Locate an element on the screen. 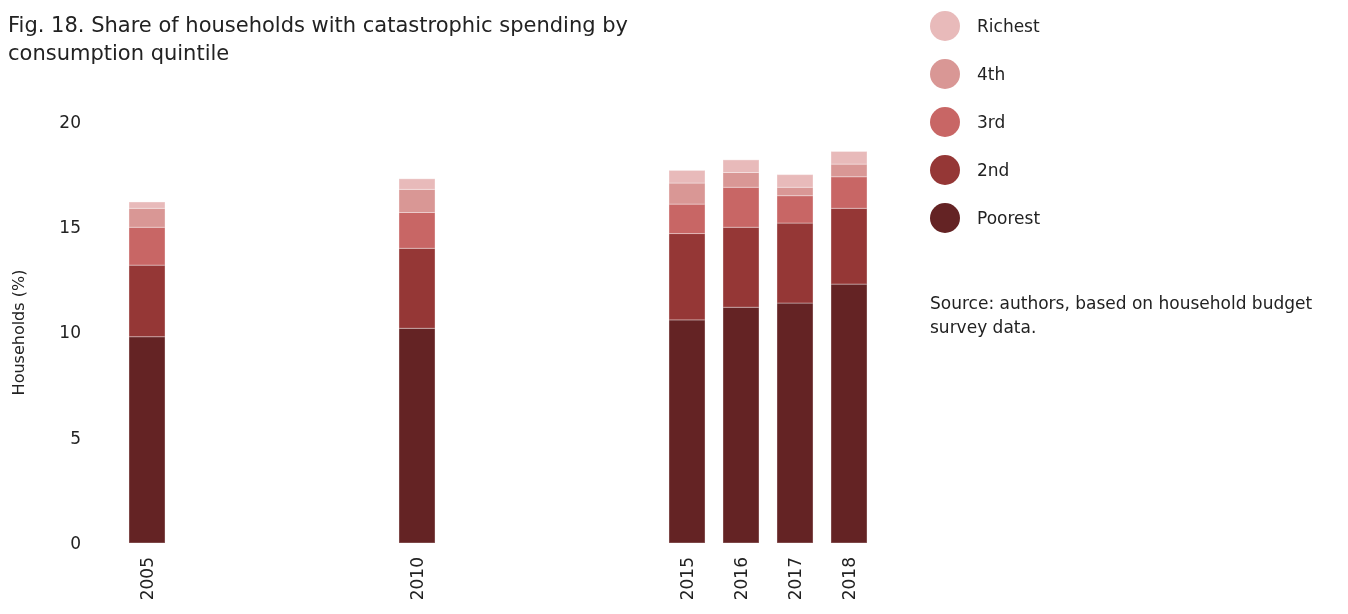 This screenshot has width=1348, height=614. x-tick-label: 2010 is located at coordinates (416, 579).